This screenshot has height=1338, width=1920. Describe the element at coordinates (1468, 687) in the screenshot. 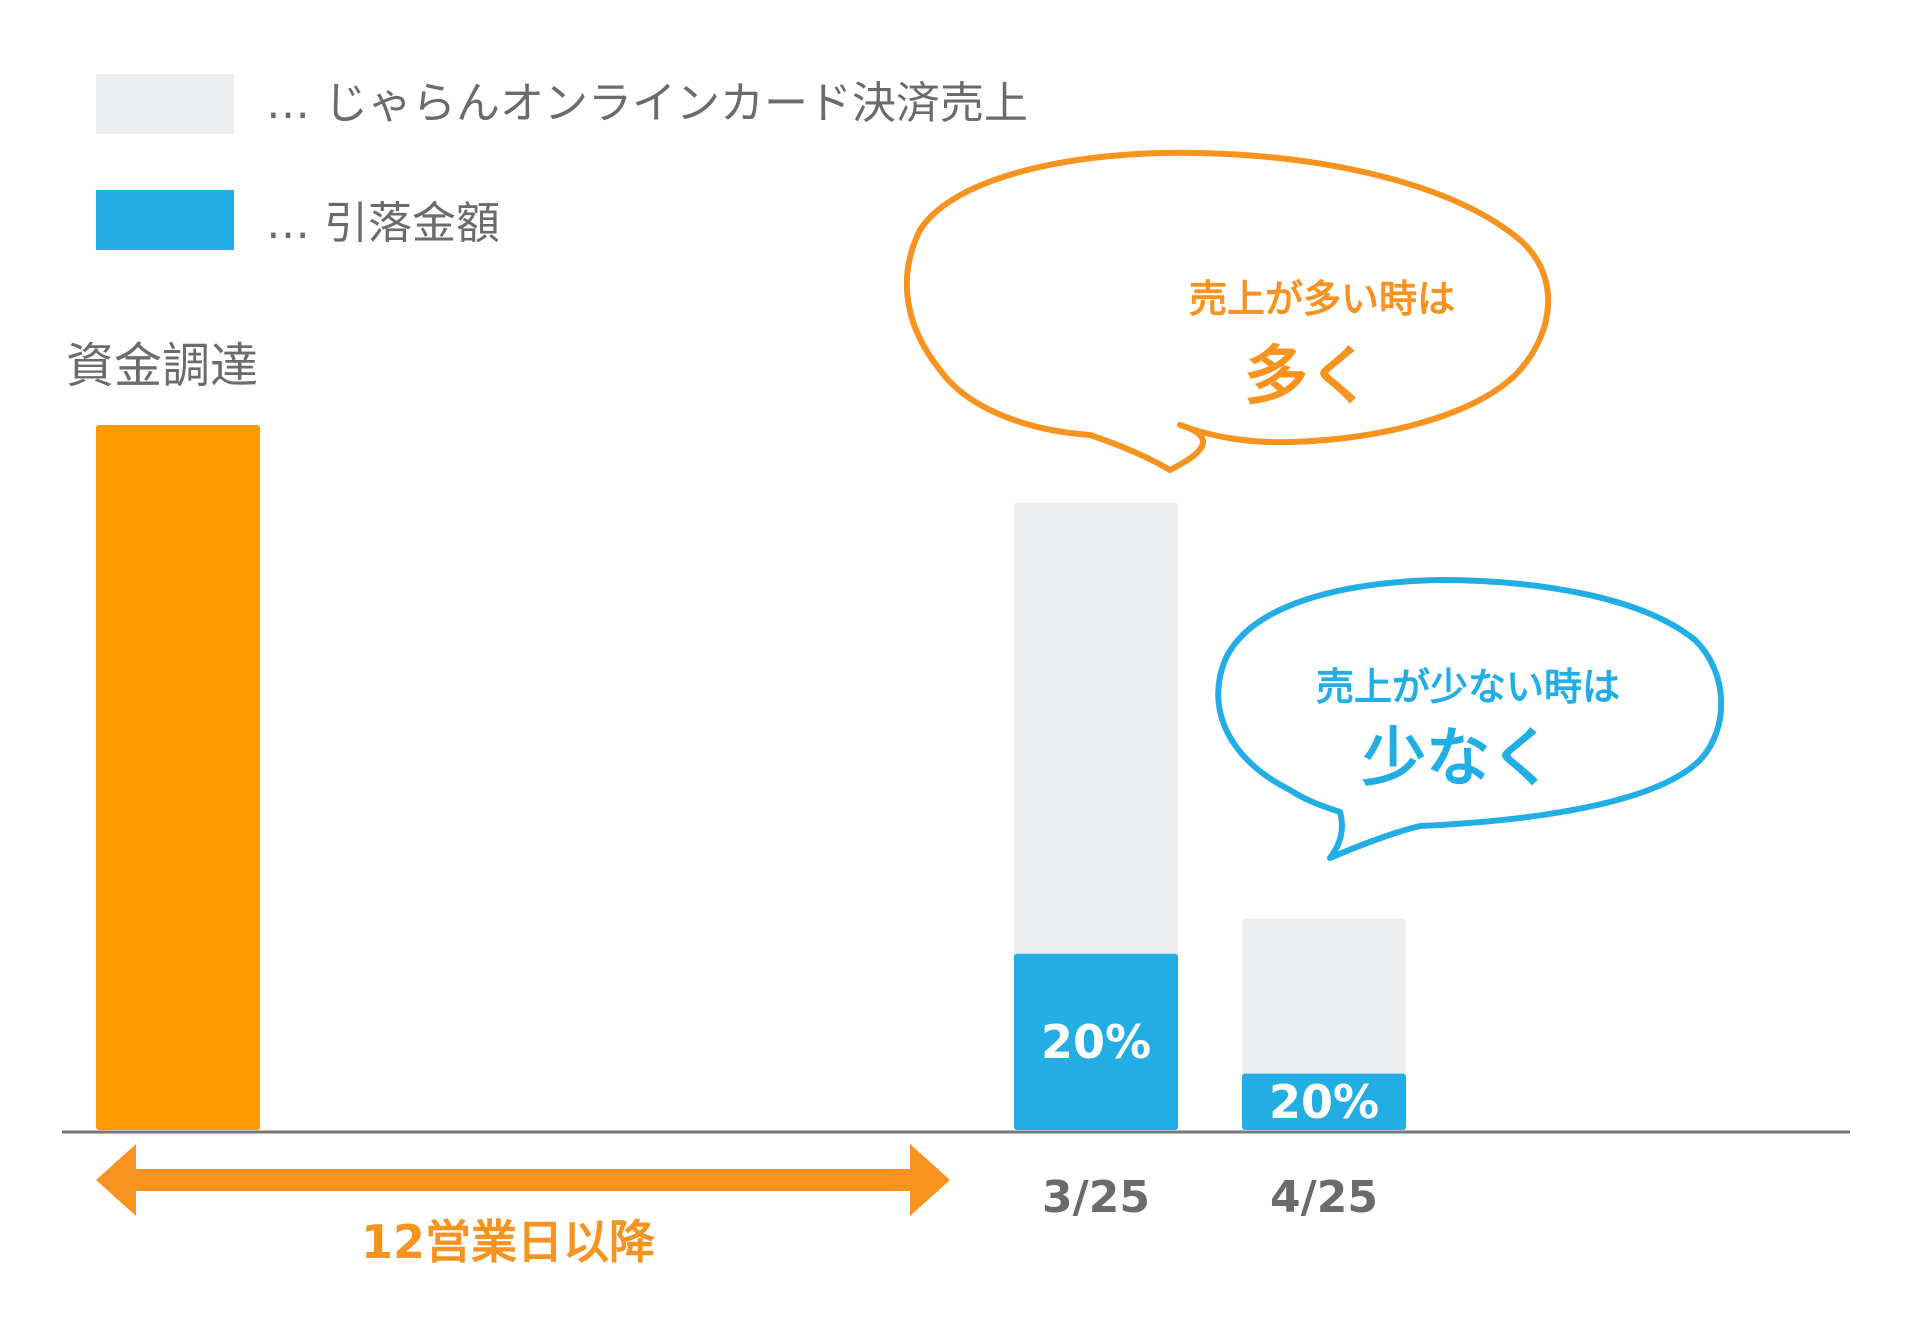

I see `bubble-text-top: 売上が少ない時は` at that location.